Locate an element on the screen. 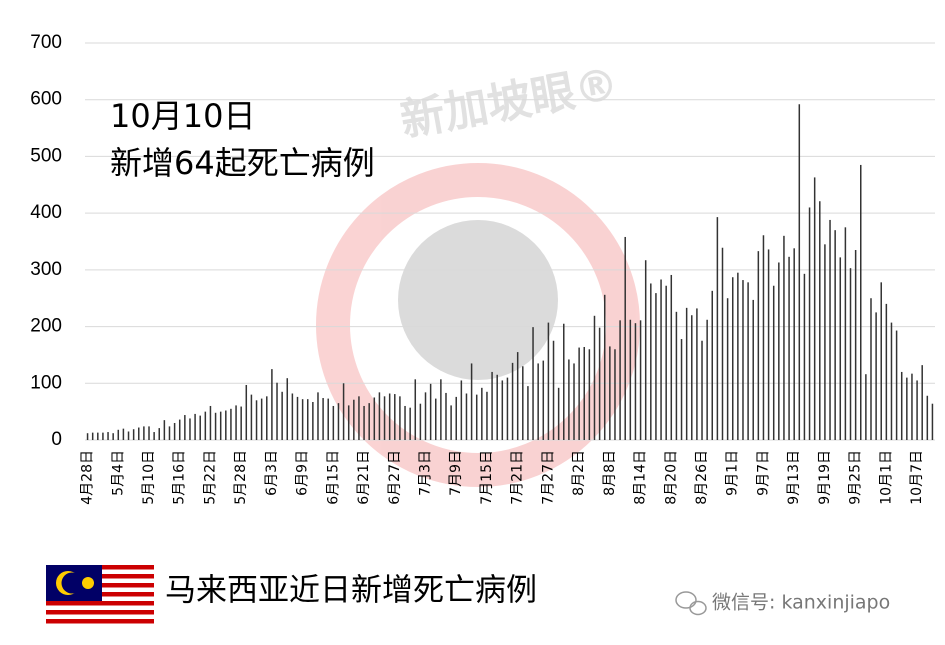 Image resolution: width=945 pixels, height=645 pixels. y-tick-label: 200 is located at coordinates (46, 326).